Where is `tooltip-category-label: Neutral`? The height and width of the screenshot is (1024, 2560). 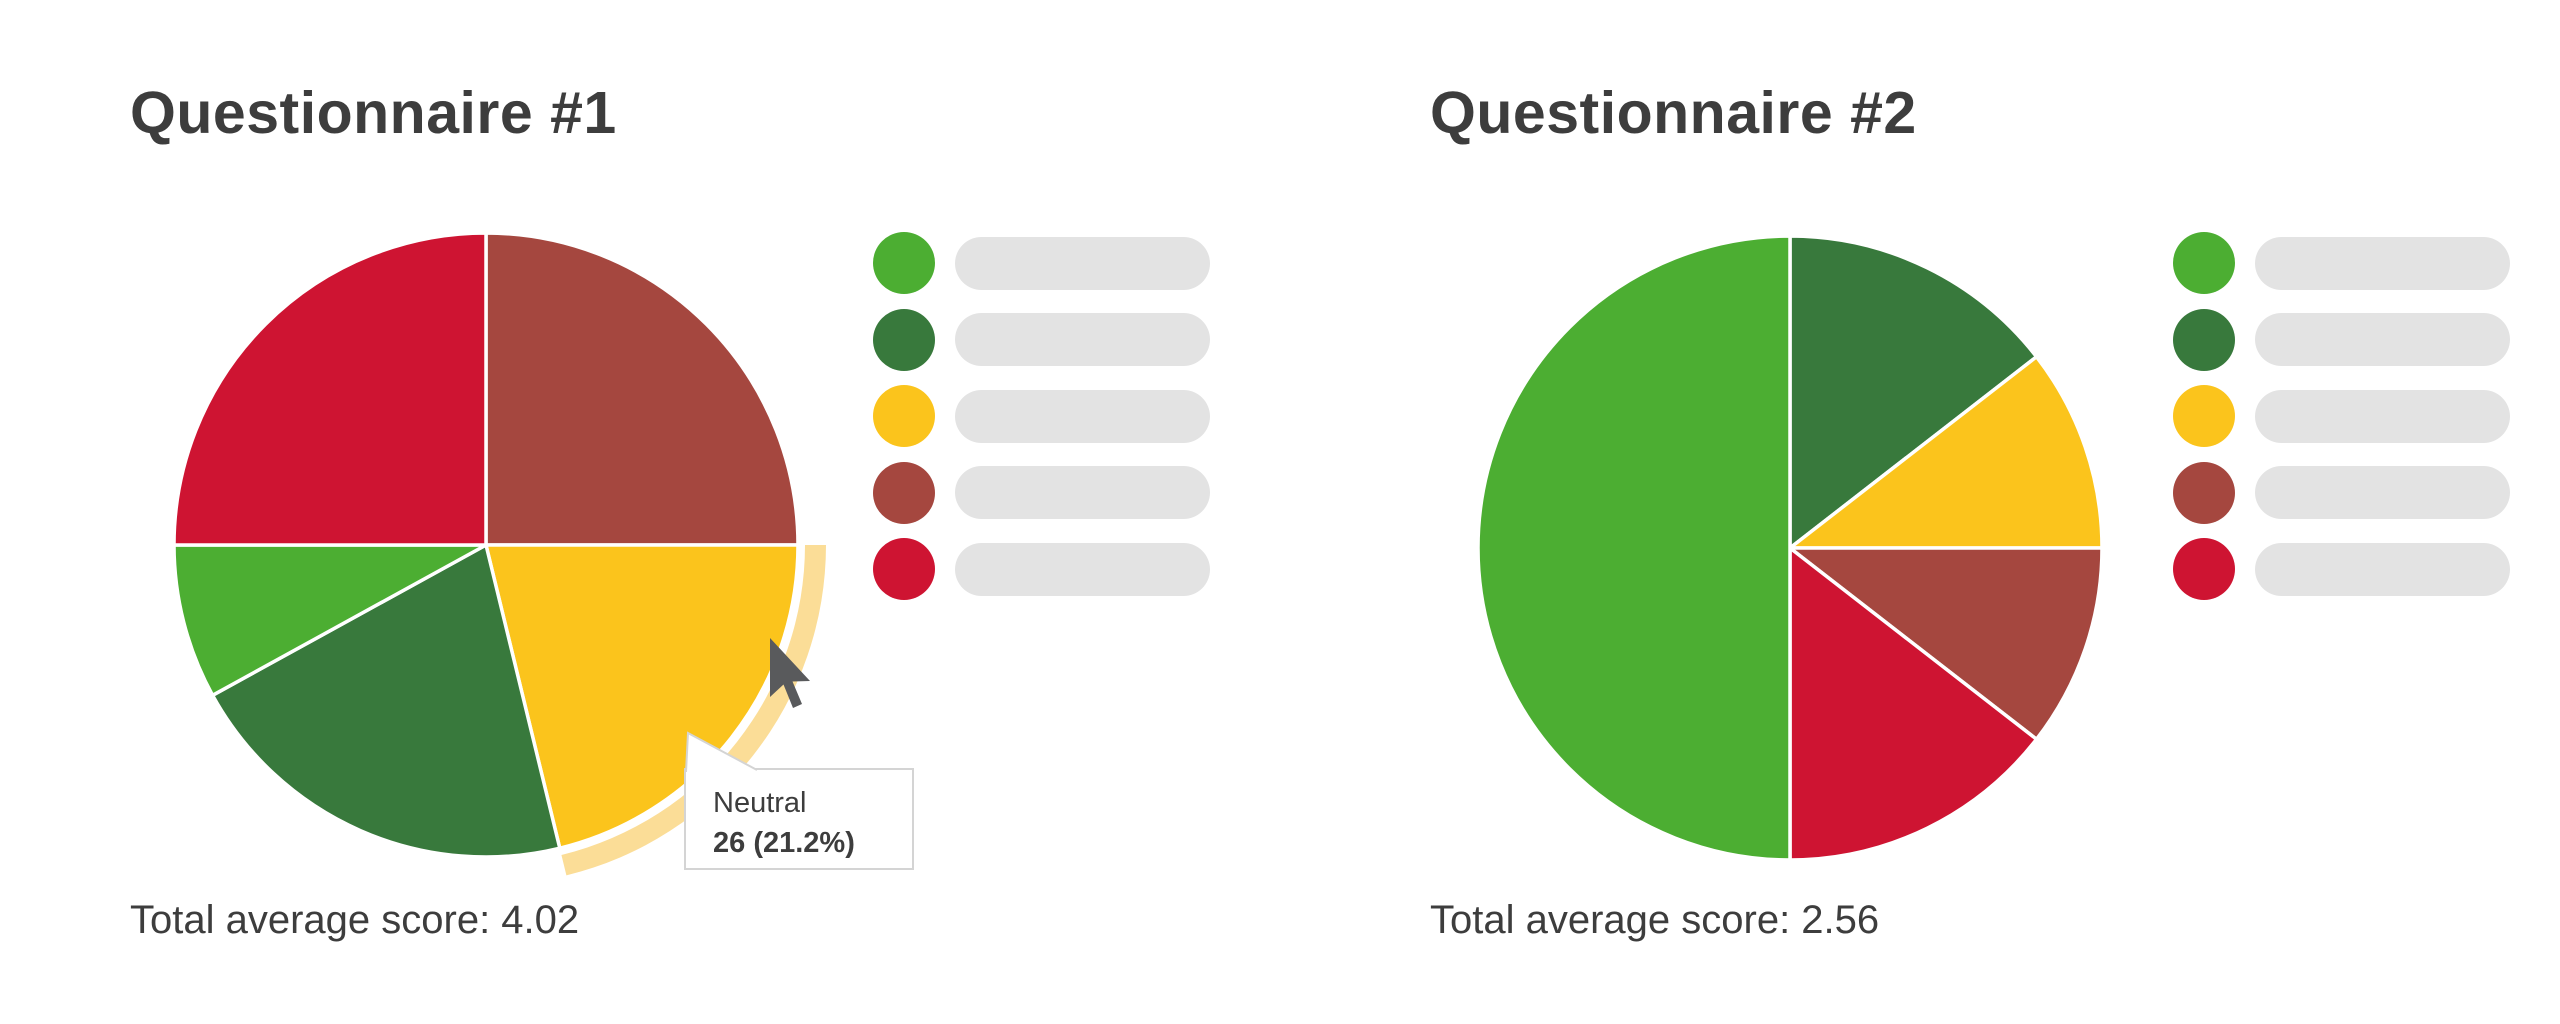 tooltip-category-label: Neutral is located at coordinates (760, 803).